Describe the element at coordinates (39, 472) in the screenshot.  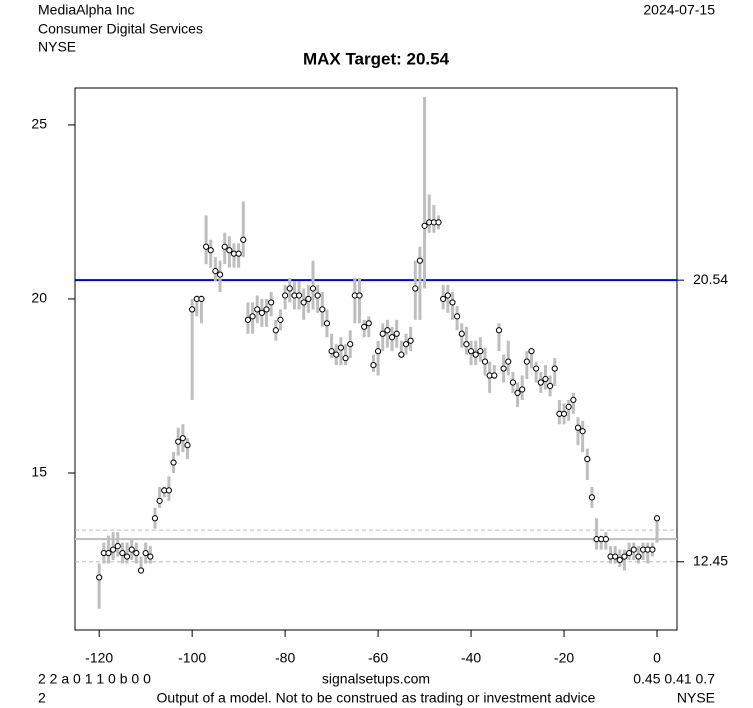
I see `y-tick-label: 15` at that location.